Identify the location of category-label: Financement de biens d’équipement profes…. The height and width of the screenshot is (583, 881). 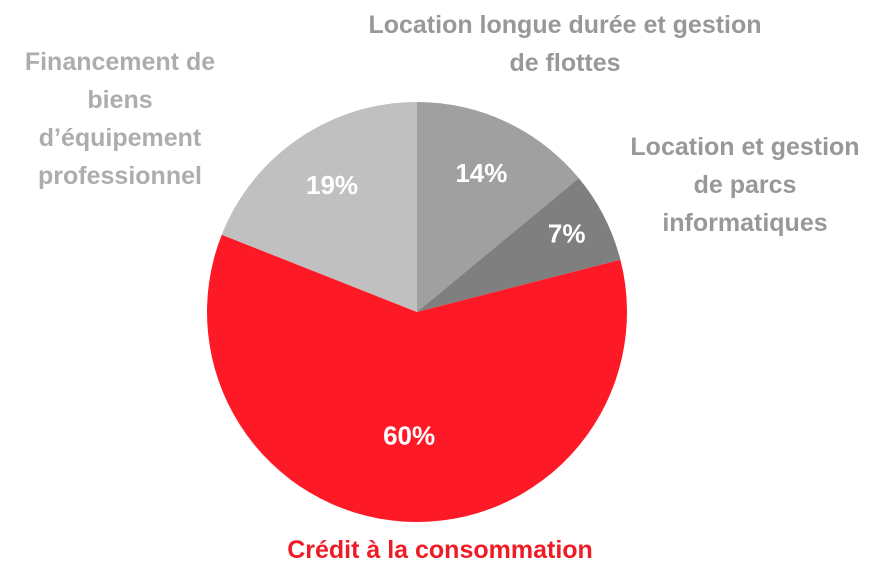
(120, 119).